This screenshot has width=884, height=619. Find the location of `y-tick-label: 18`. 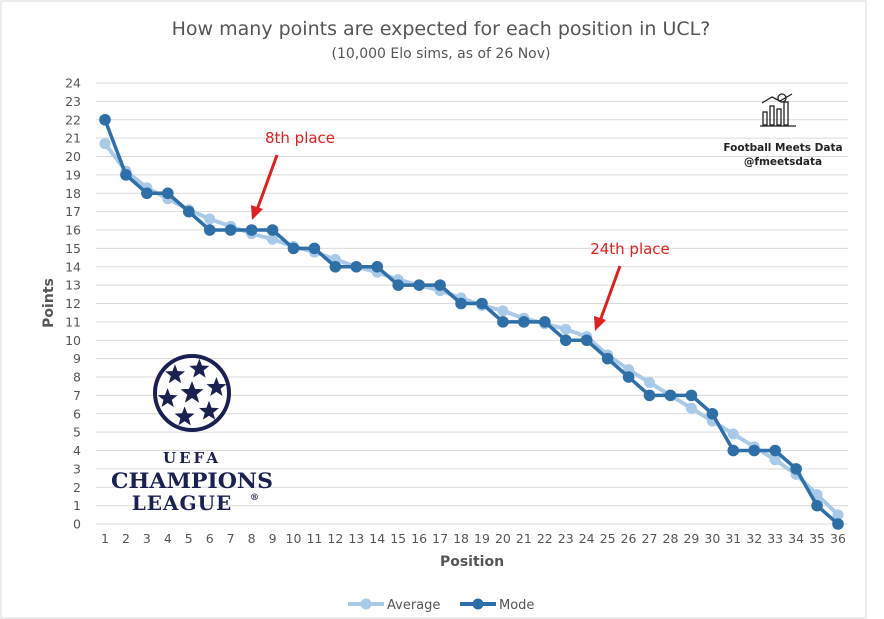

y-tick-label: 18 is located at coordinates (73, 193).